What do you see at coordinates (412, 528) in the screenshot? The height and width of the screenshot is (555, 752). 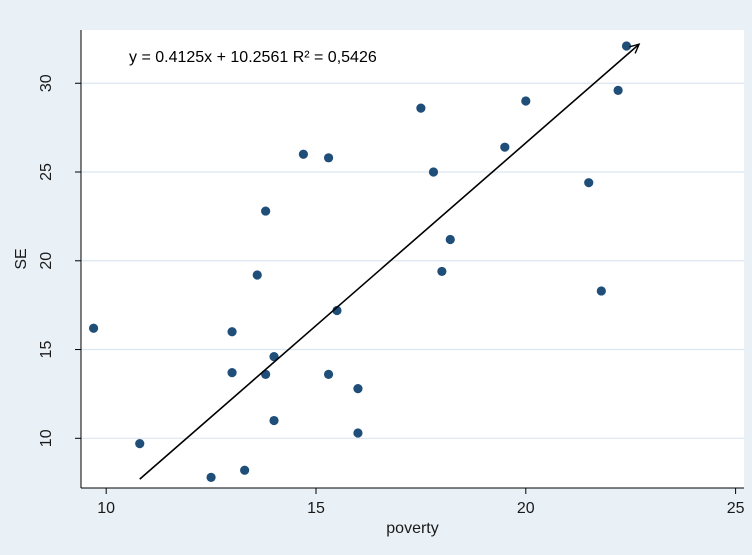 I see `x-axis-title: poverty` at bounding box center [412, 528].